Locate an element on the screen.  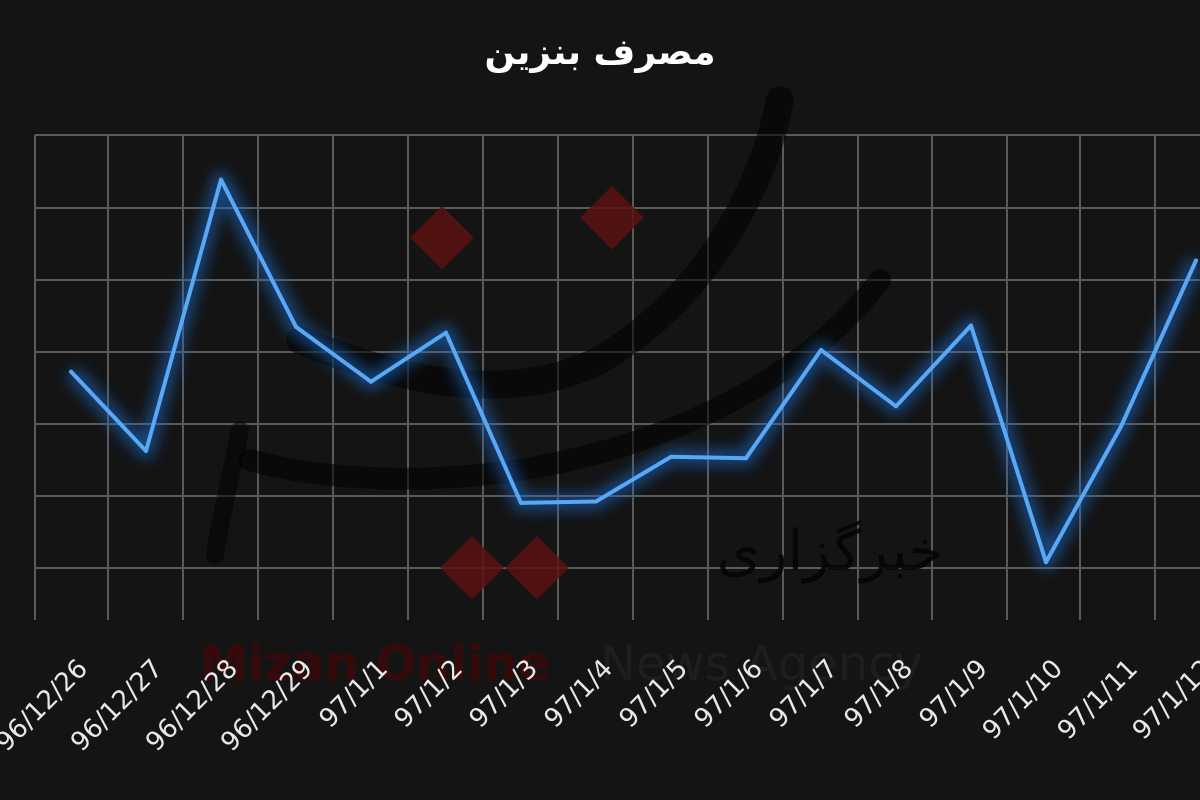
x-tick-label: 97/1/12 is located at coordinates (1163, 700).